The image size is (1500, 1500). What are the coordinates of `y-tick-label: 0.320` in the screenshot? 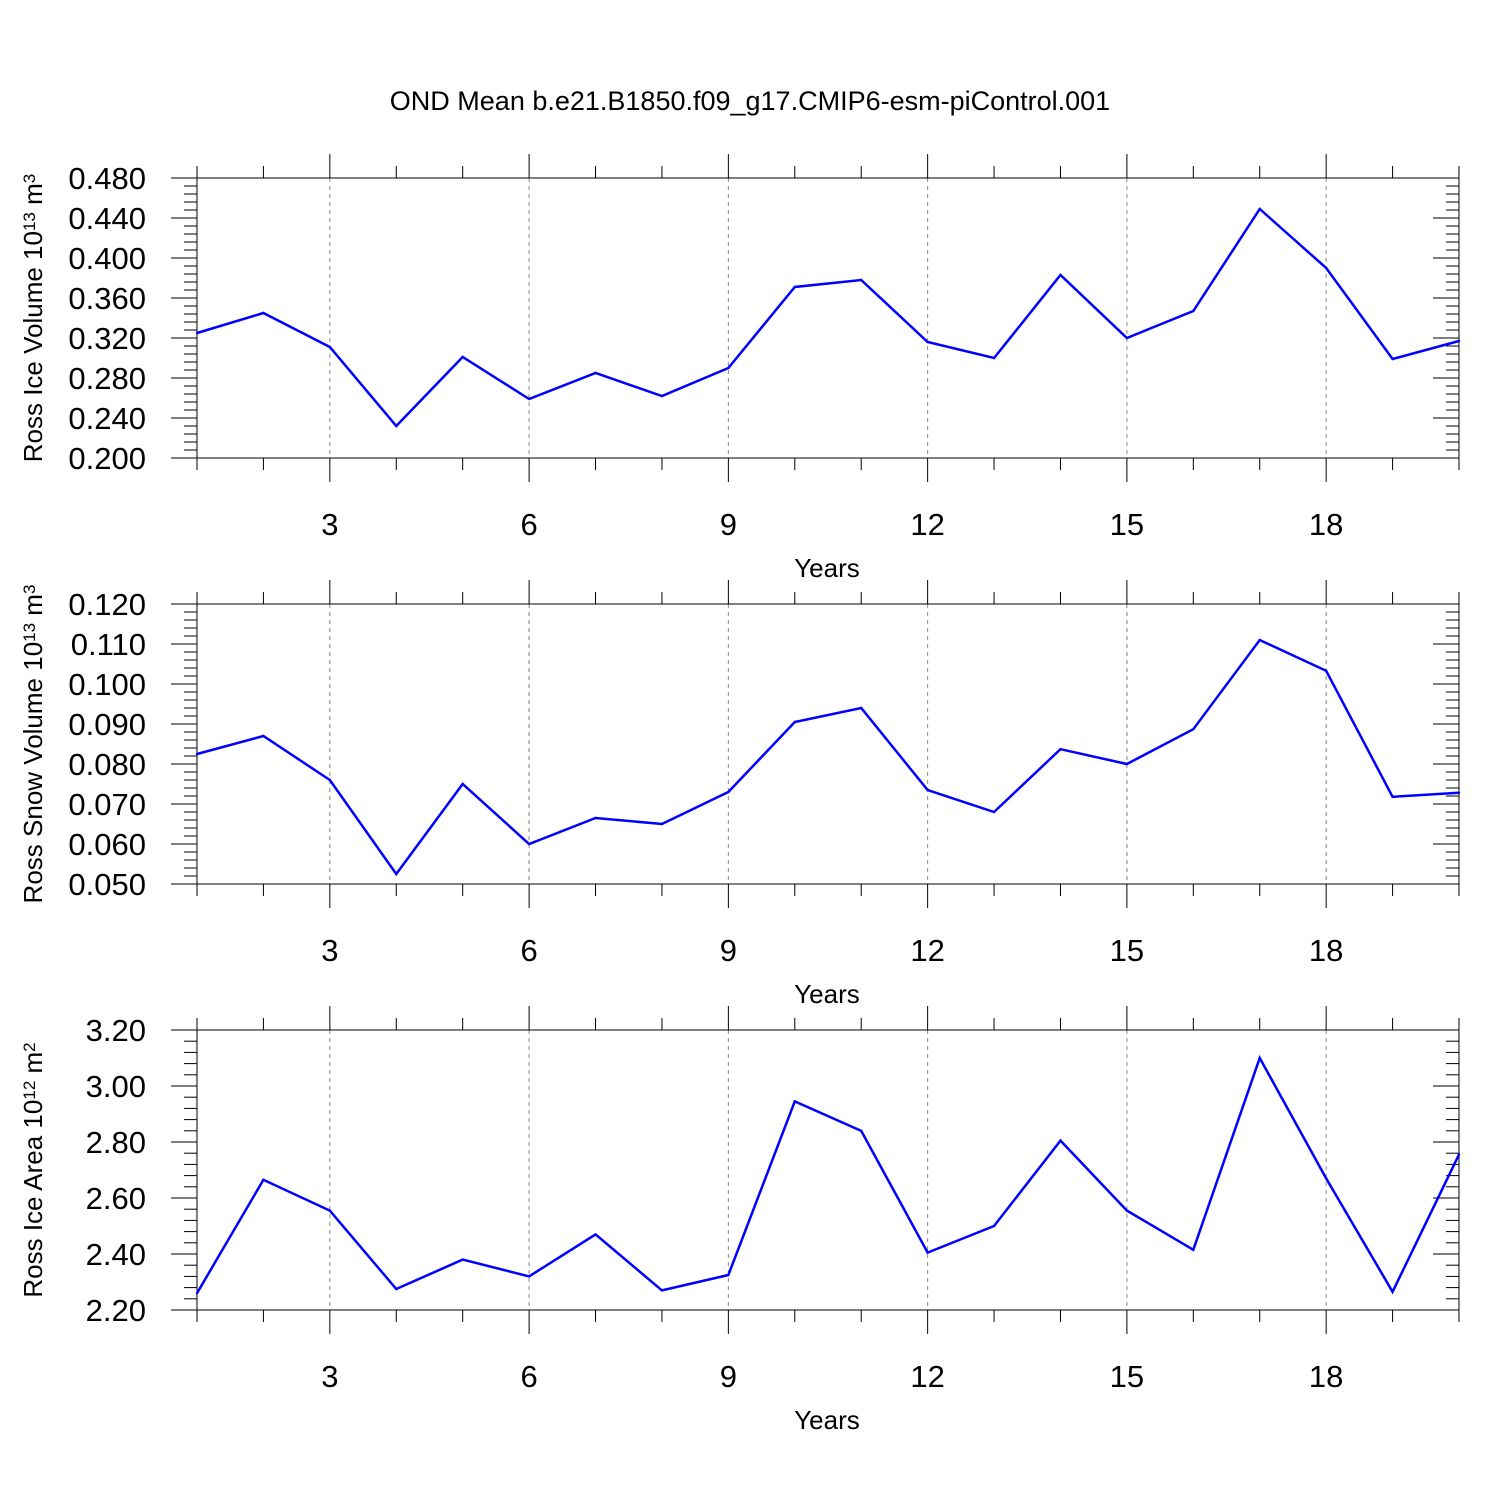 It's located at (107, 338).